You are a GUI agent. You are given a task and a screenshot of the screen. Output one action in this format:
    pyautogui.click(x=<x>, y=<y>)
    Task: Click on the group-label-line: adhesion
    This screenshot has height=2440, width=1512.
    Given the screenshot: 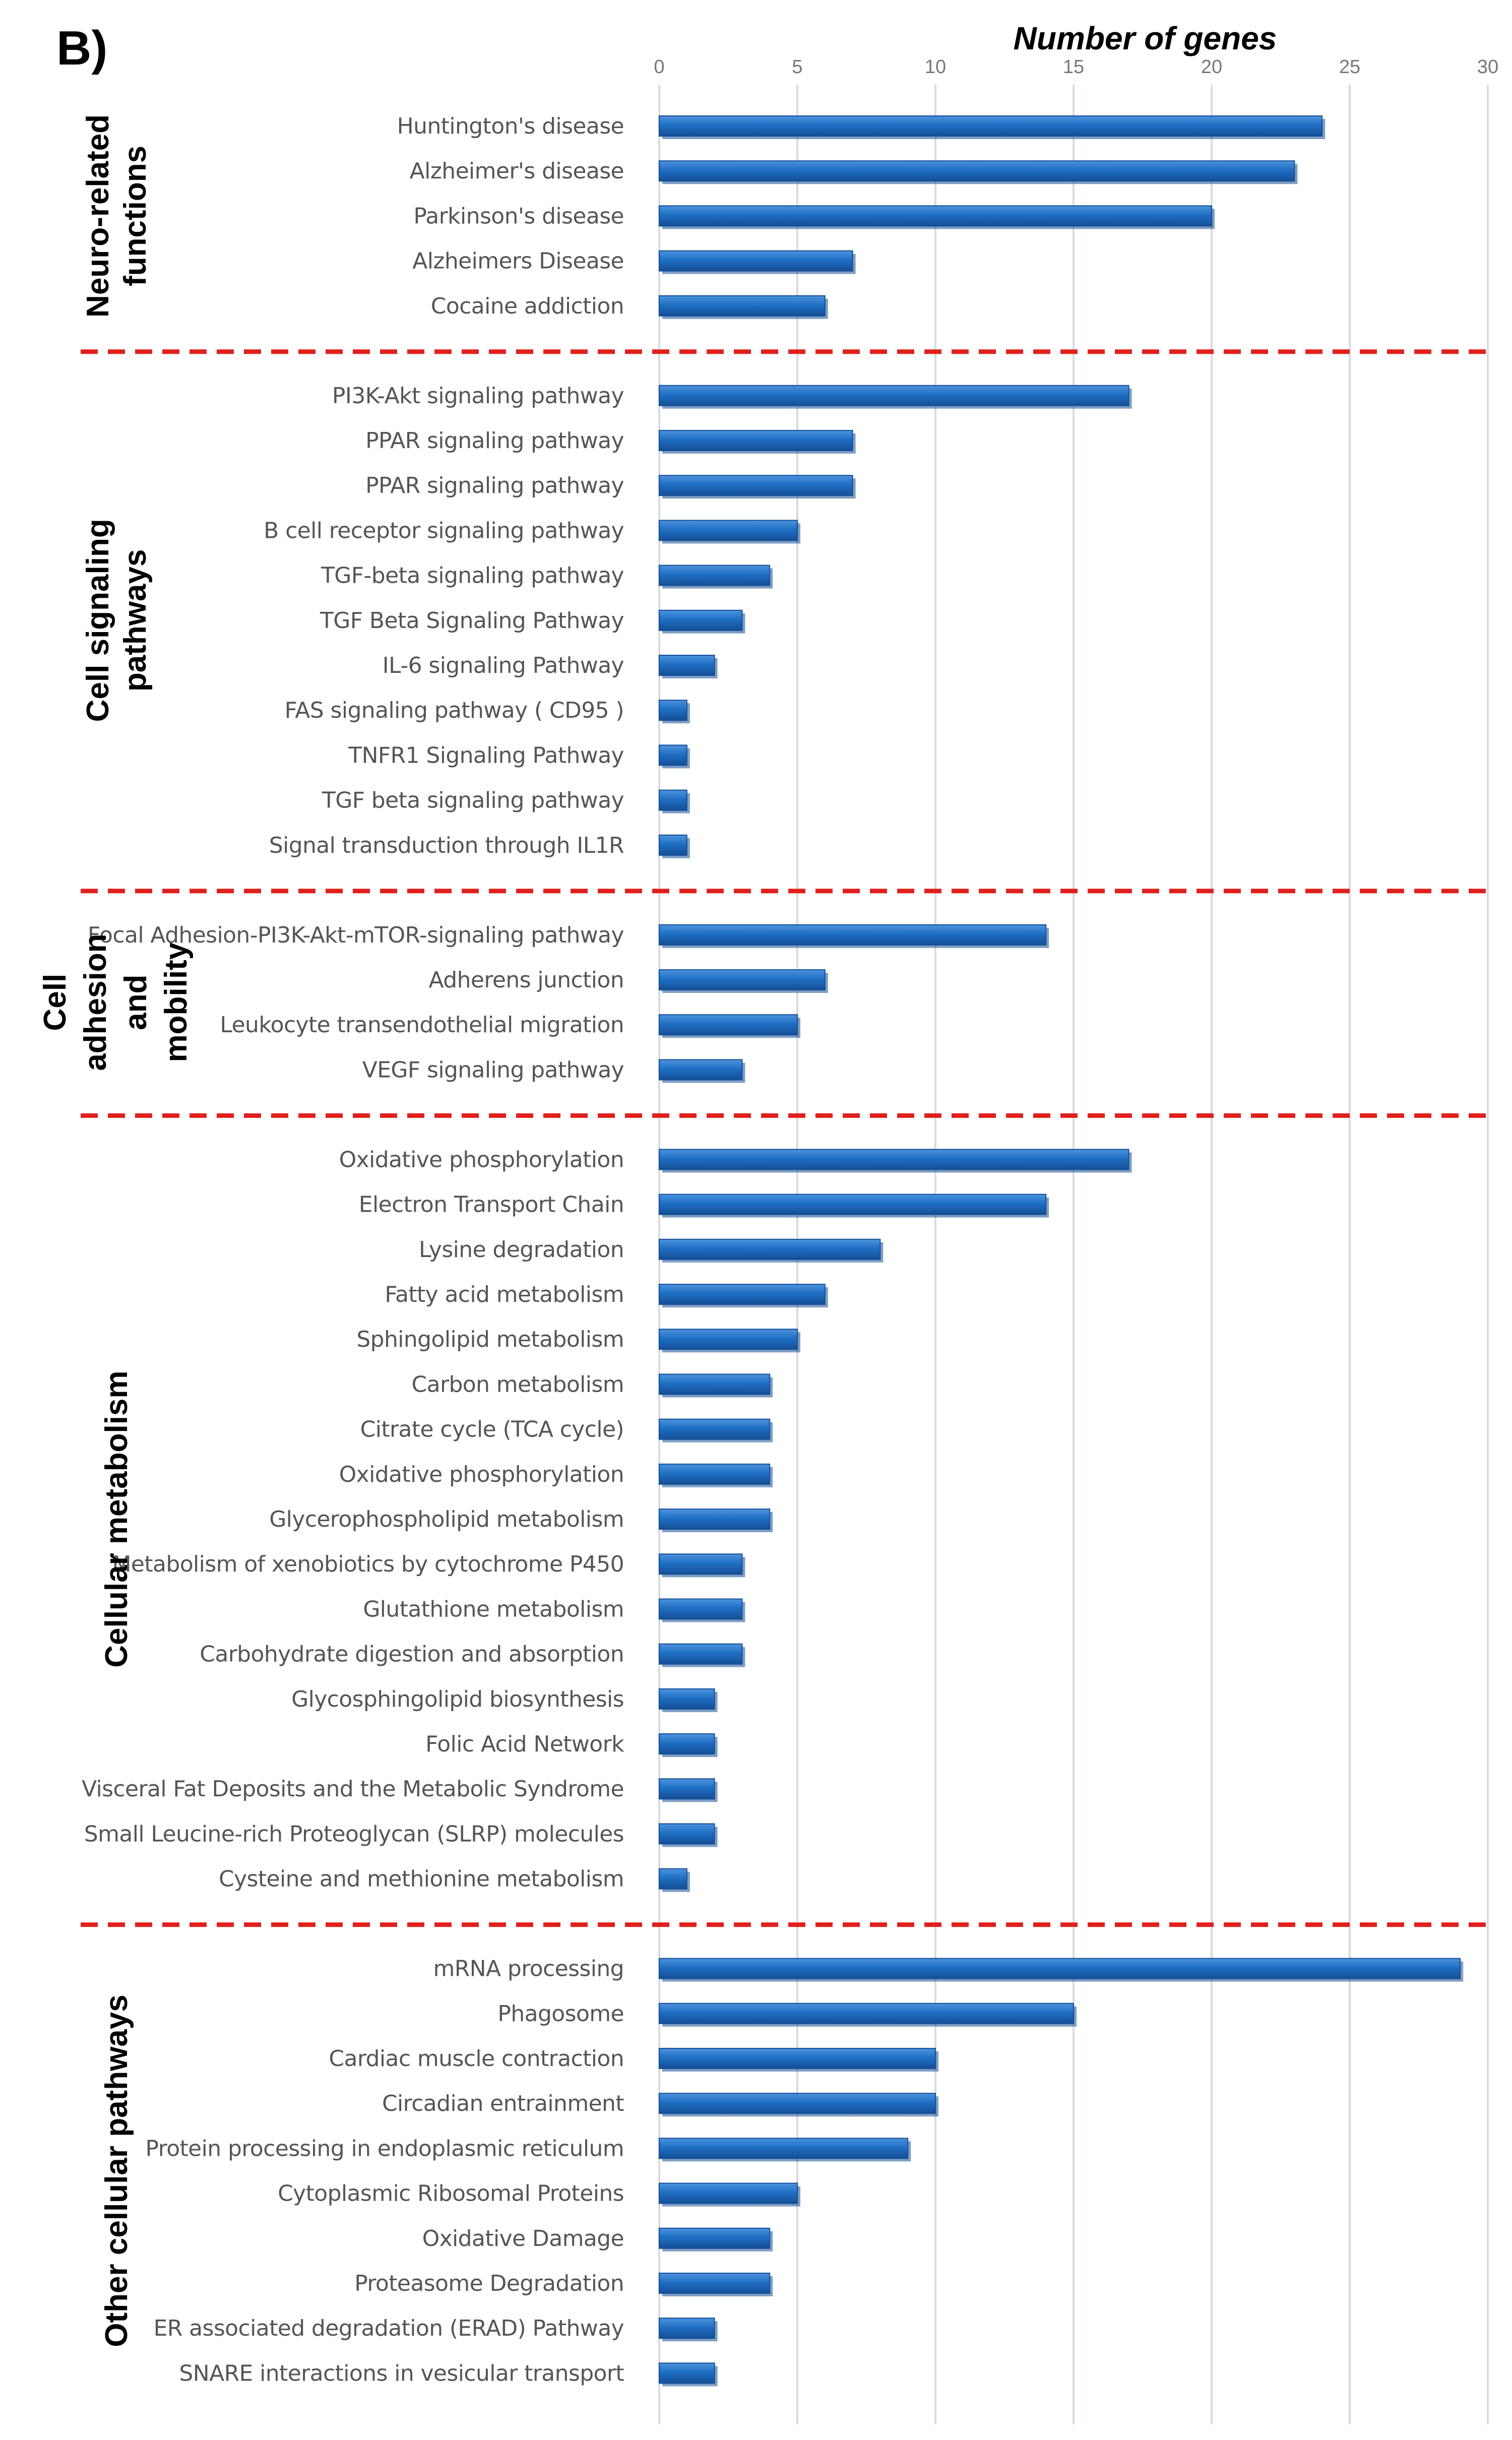 What is the action you would take?
    pyautogui.click(x=95, y=1002)
    